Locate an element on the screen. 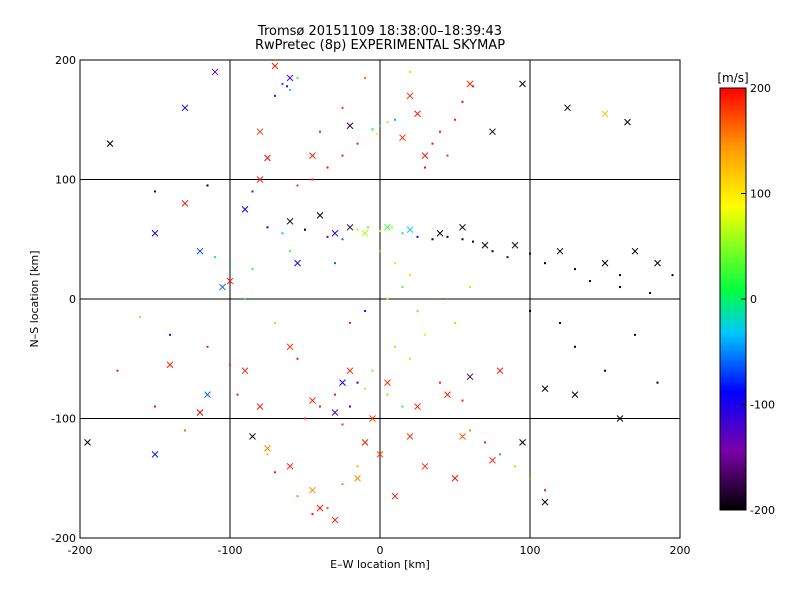 This screenshot has height=600, width=800. x-tick-label: -100 is located at coordinates (230, 550).